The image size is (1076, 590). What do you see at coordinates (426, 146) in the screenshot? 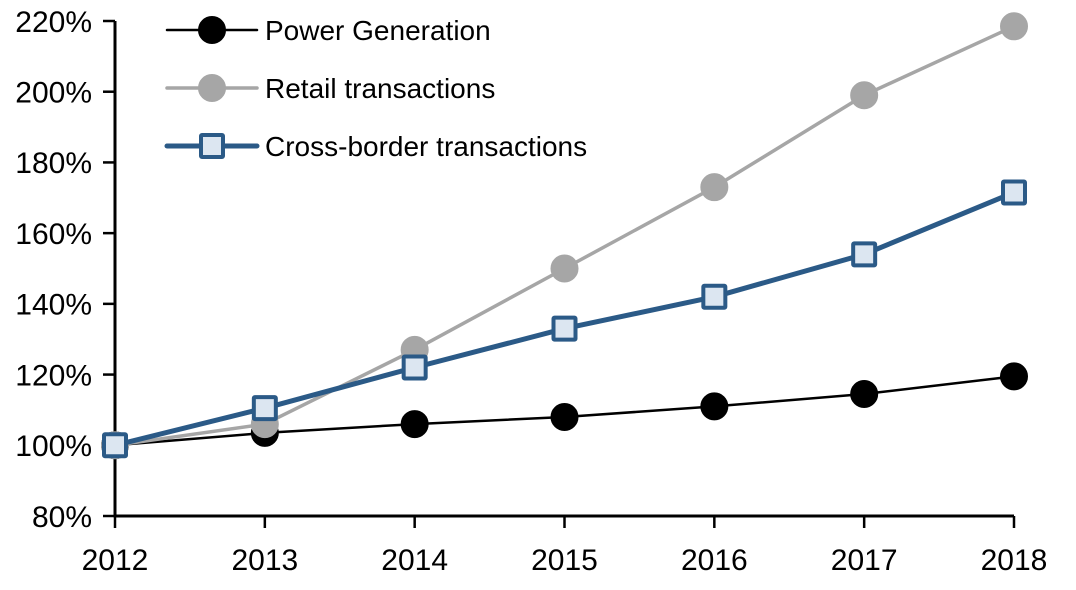
I see `legend-label: Cross-border transactions` at bounding box center [426, 146].